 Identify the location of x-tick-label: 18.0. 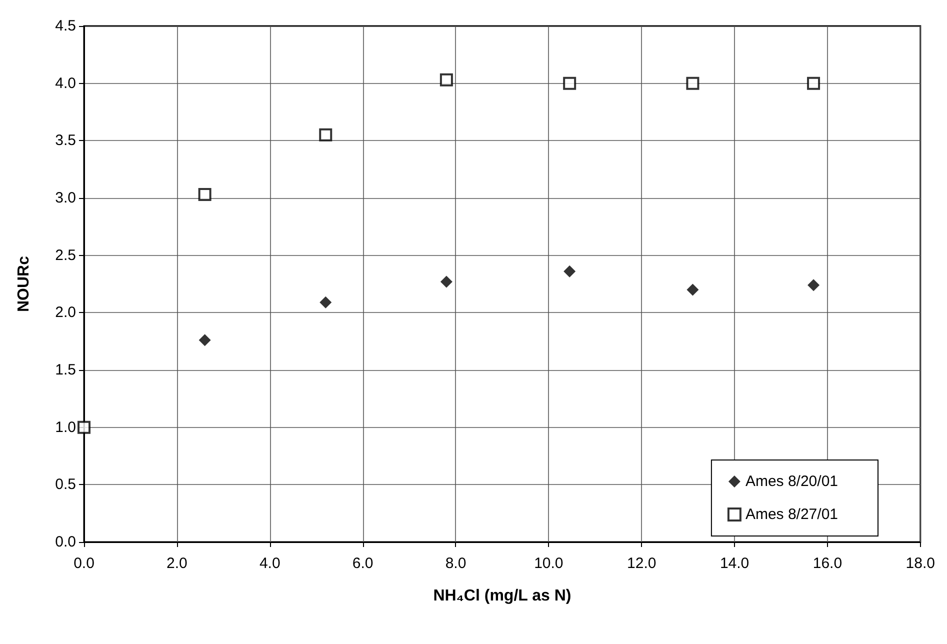
(921, 563).